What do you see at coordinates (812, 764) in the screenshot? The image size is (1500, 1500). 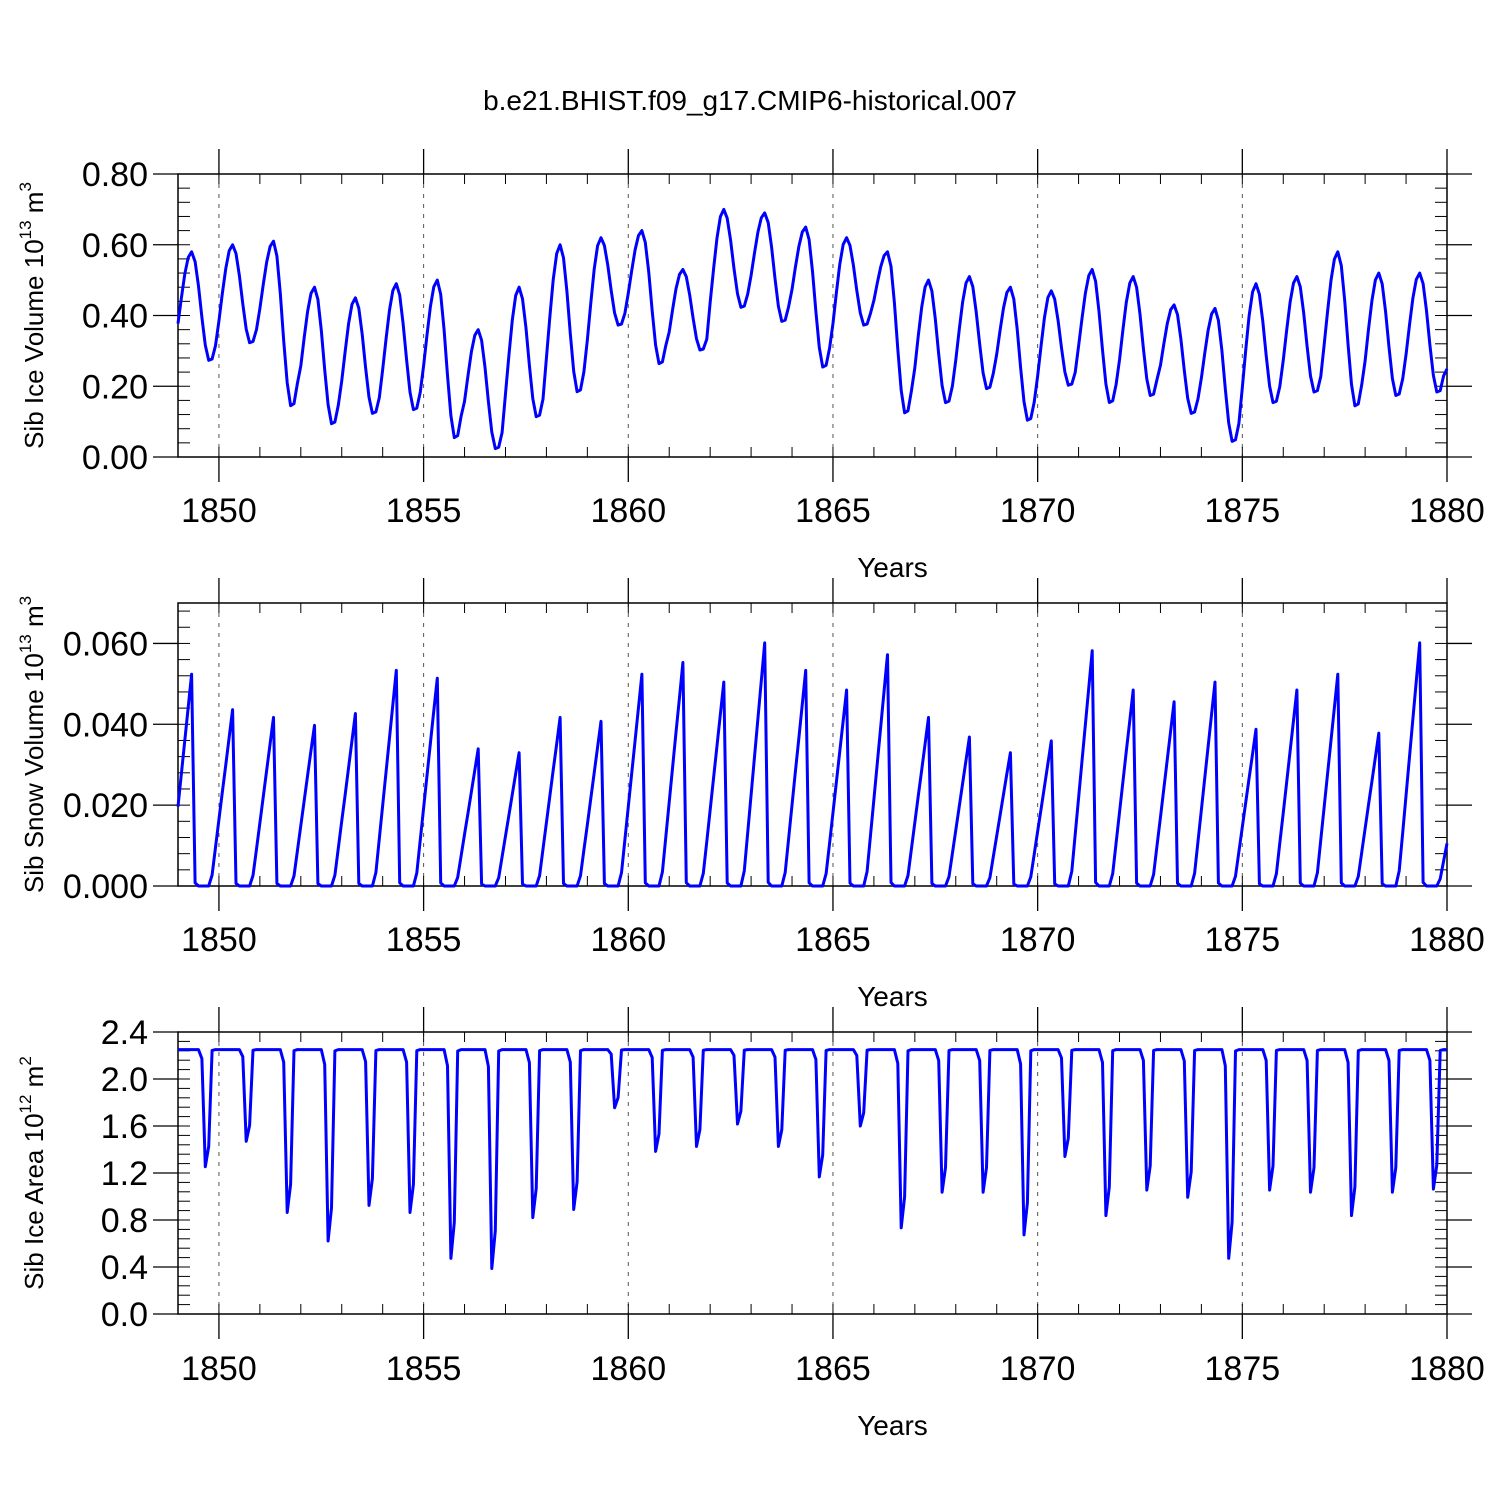 I see `sib-snow-volume-series-line` at bounding box center [812, 764].